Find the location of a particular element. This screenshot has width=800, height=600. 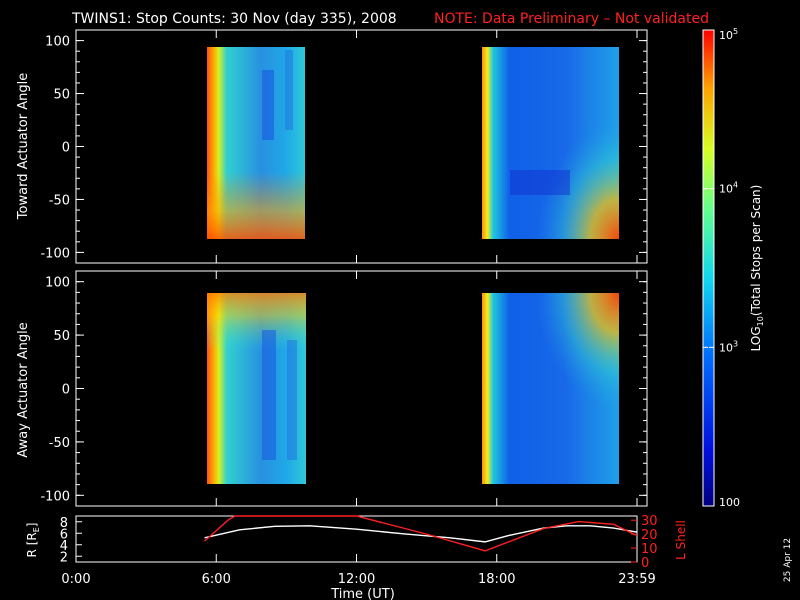

r-tick-label: 2 is located at coordinates (64, 557).